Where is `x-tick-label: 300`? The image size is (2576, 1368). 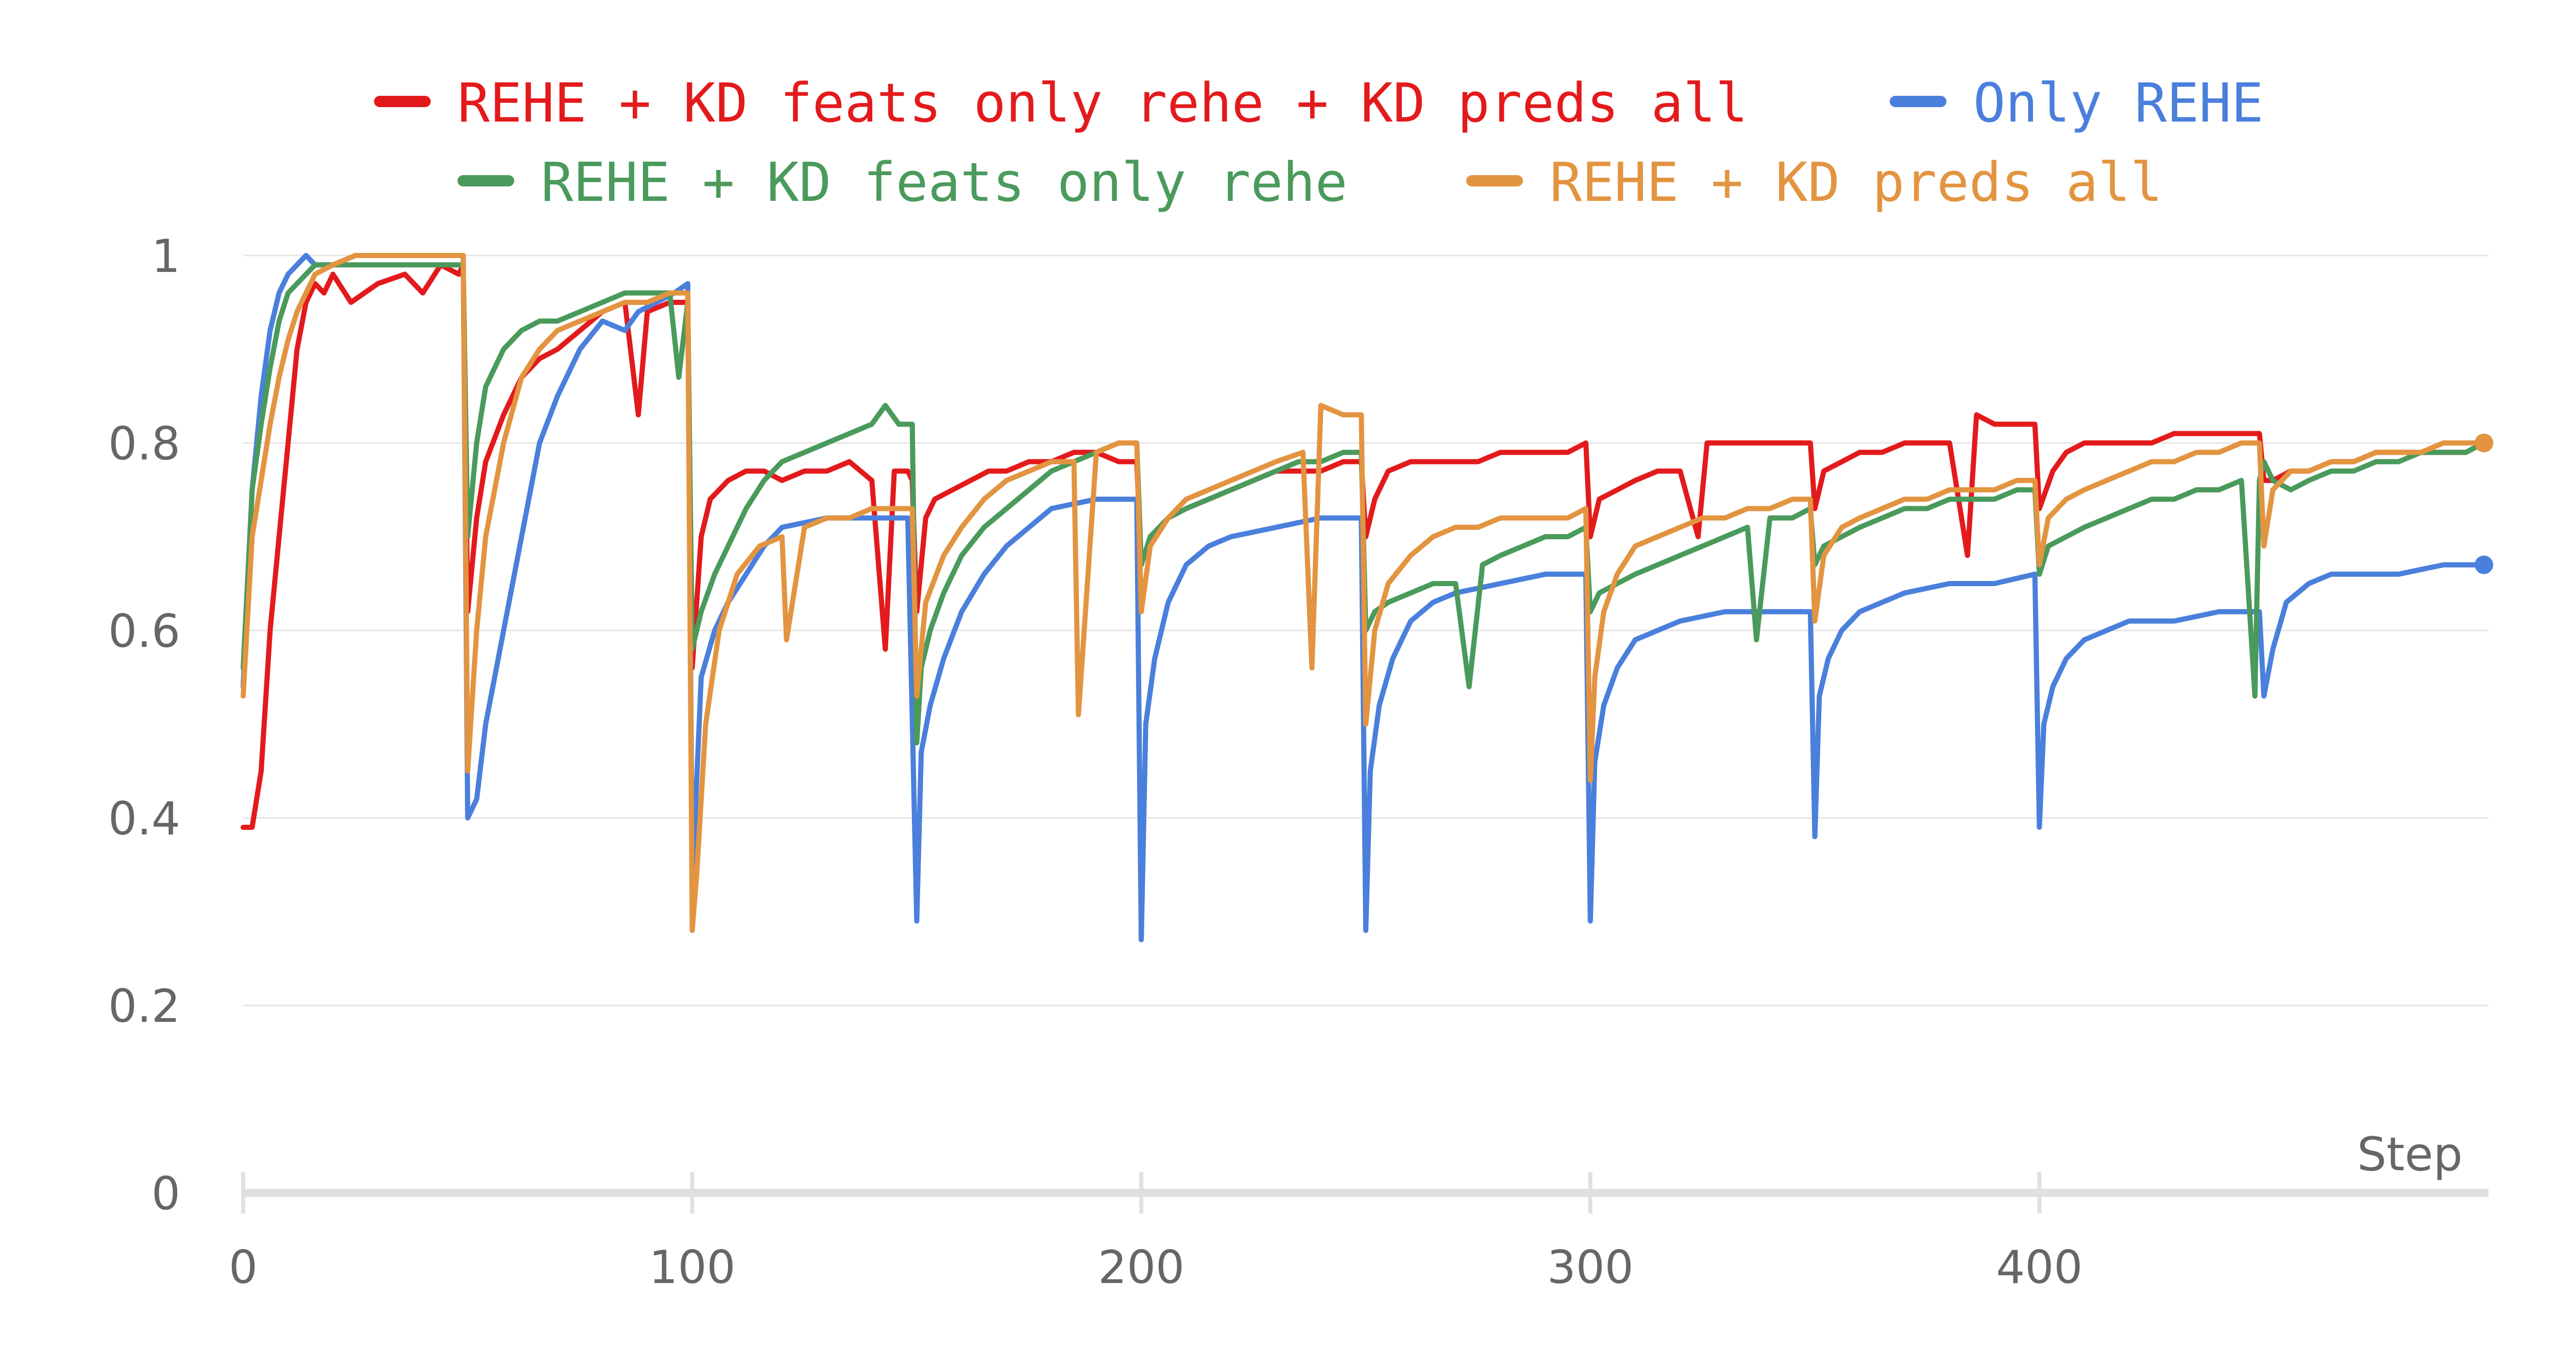
x-tick-label: 300 is located at coordinates (1590, 1267).